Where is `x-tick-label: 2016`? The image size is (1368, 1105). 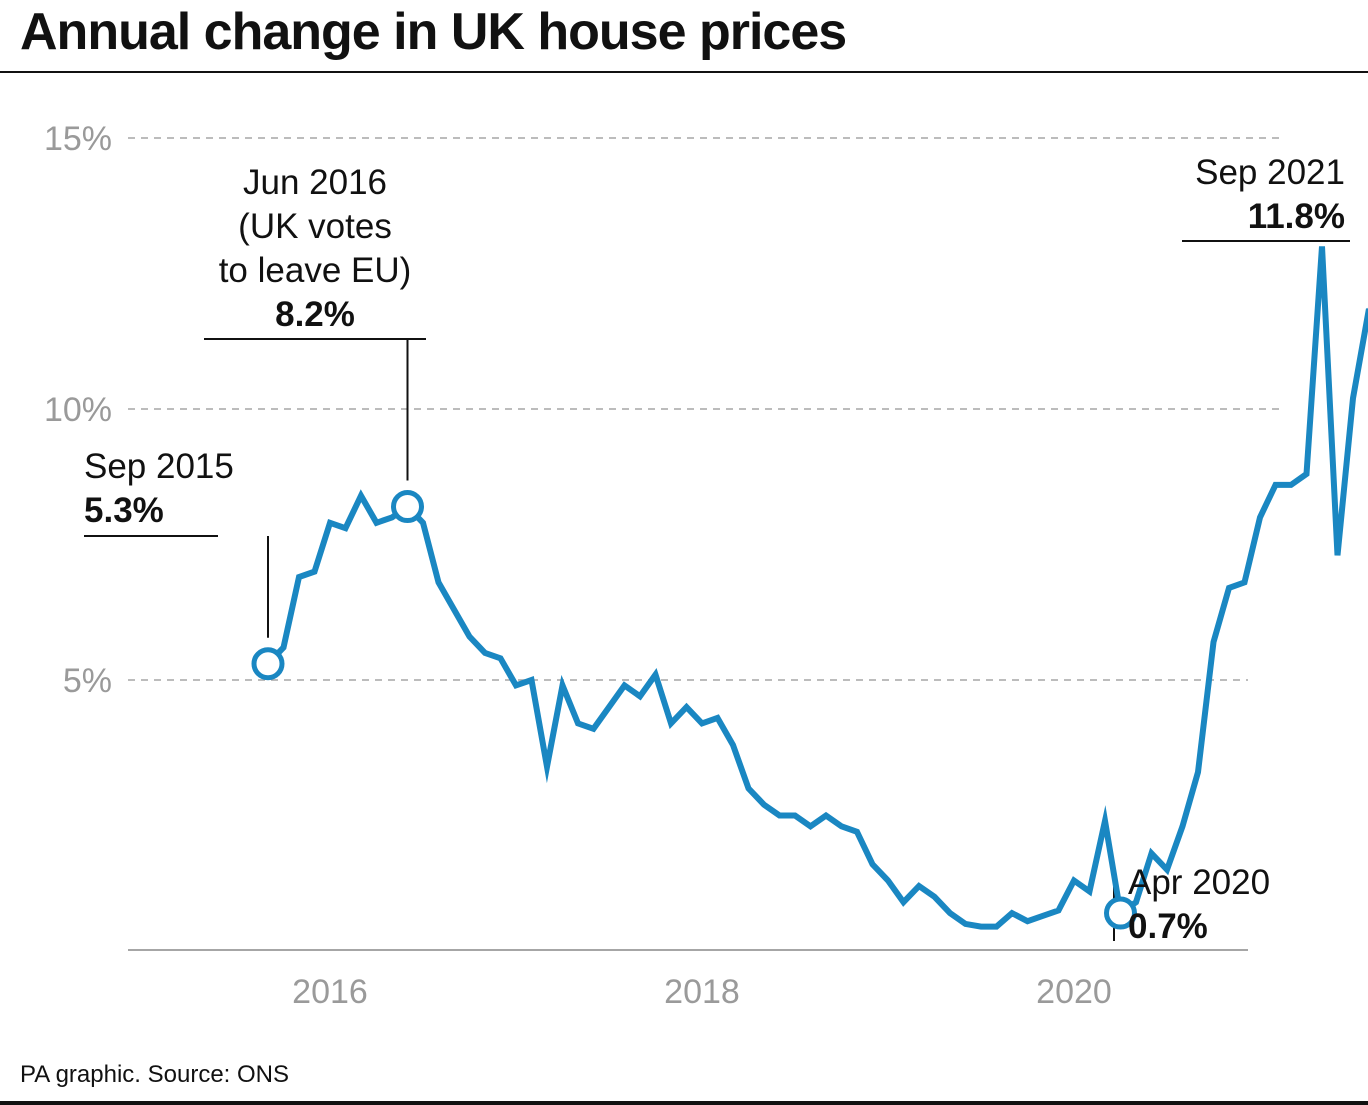
x-tick-label: 2016 is located at coordinates (330, 992).